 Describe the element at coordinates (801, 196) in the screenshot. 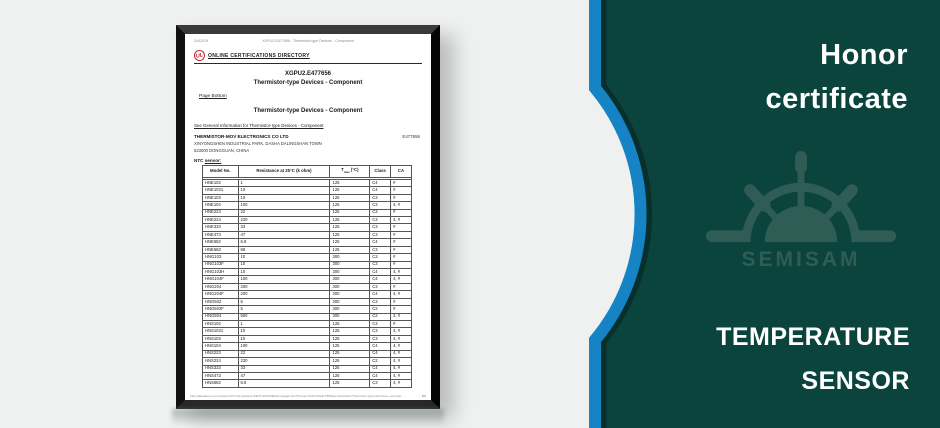

I see `ship-wheel-icon` at that location.